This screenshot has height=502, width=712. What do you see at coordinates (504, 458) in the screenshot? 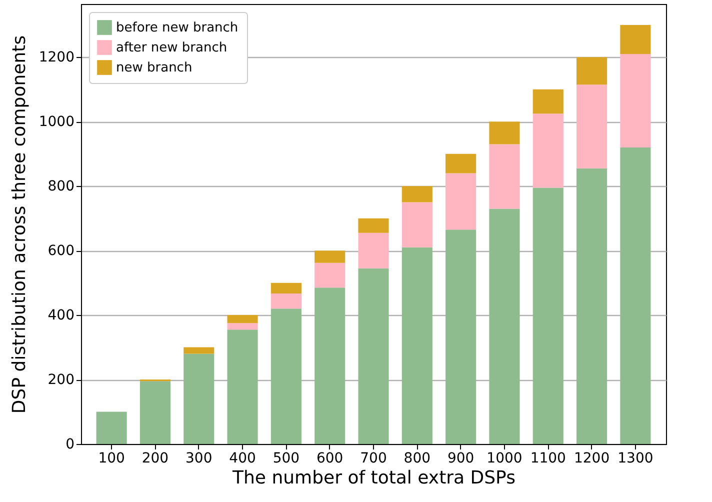
I see `x-tick-label: 1000` at bounding box center [504, 458].